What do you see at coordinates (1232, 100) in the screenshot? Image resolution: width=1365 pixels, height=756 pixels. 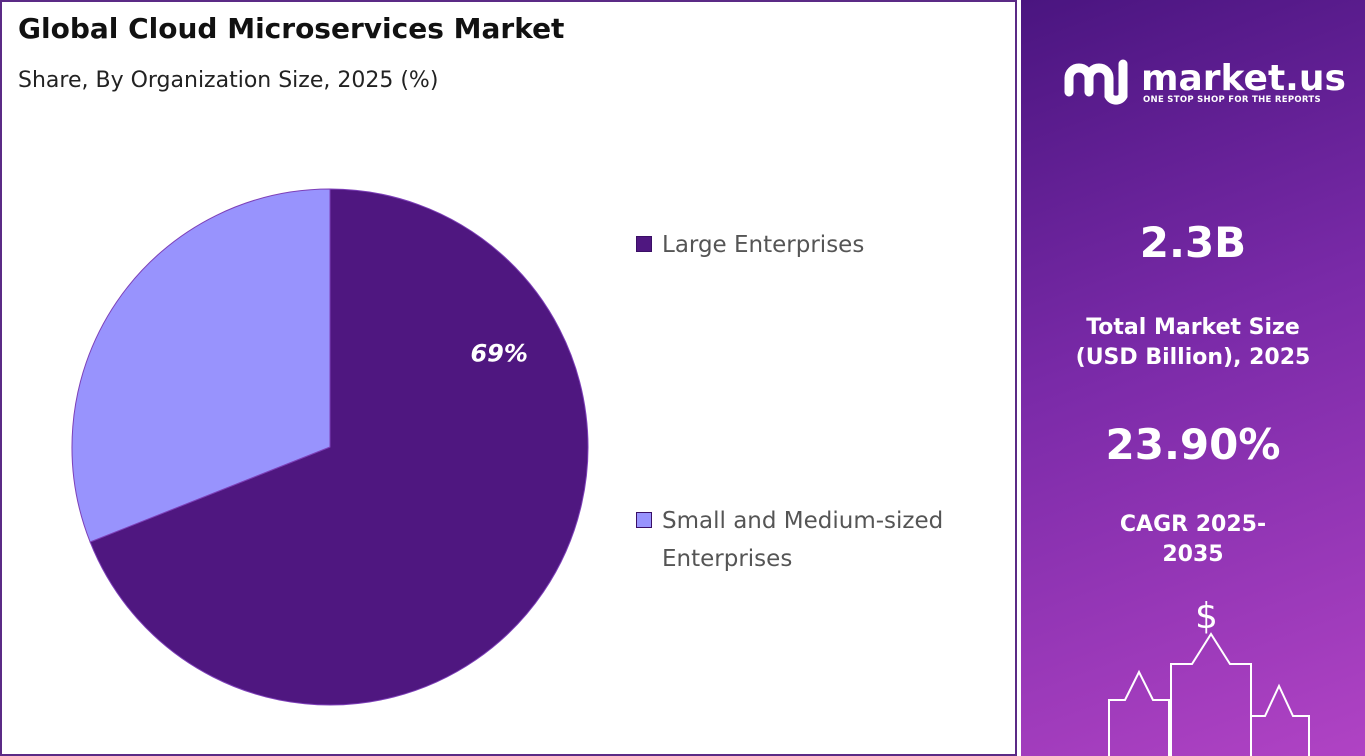 I see `tagline: ONE STOP SHOP FOR THE REPORTS` at bounding box center [1232, 100].